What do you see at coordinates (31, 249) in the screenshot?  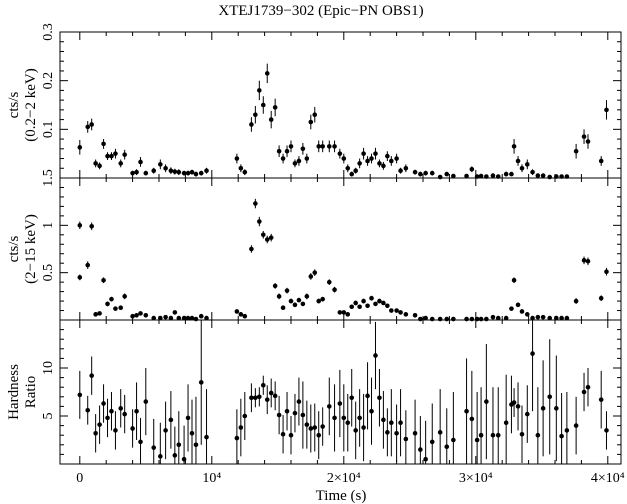 I see `panel-2-ylabel-line-2: (2−15 keV)` at bounding box center [31, 249].